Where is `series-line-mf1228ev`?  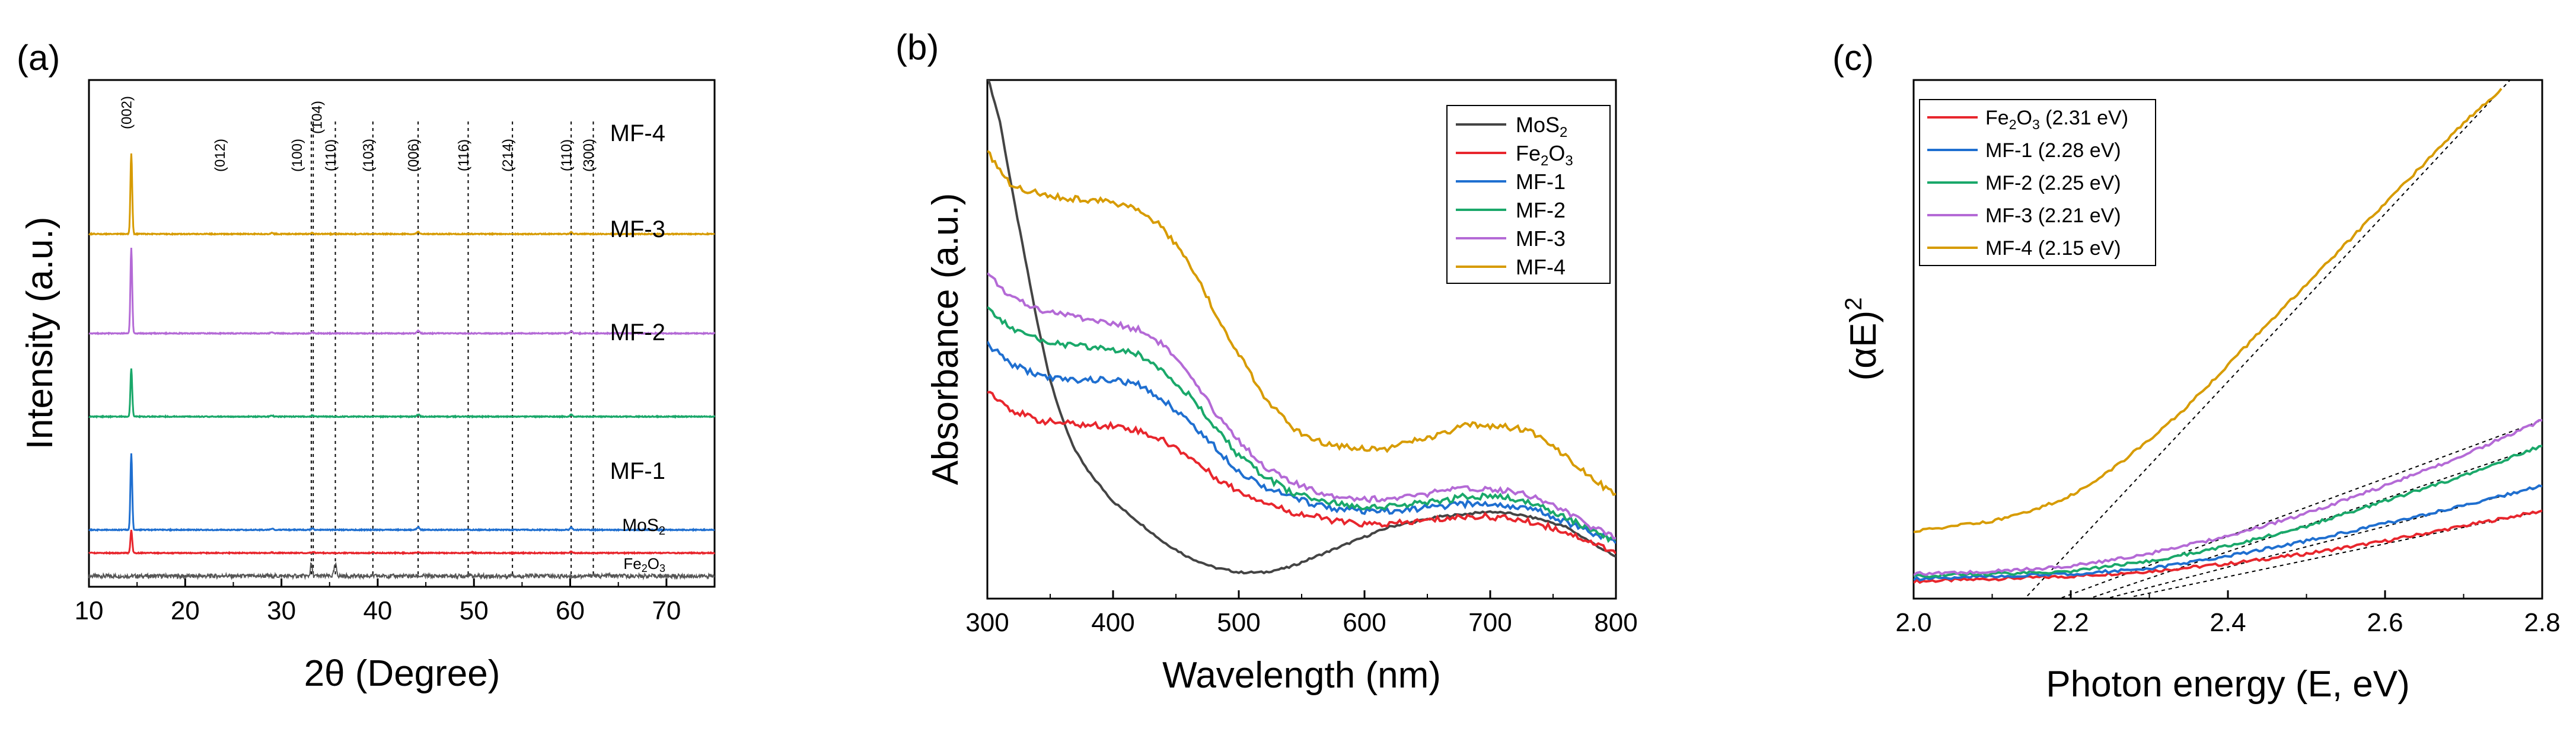
series-line-mf1228ev is located at coordinates (2228, 532).